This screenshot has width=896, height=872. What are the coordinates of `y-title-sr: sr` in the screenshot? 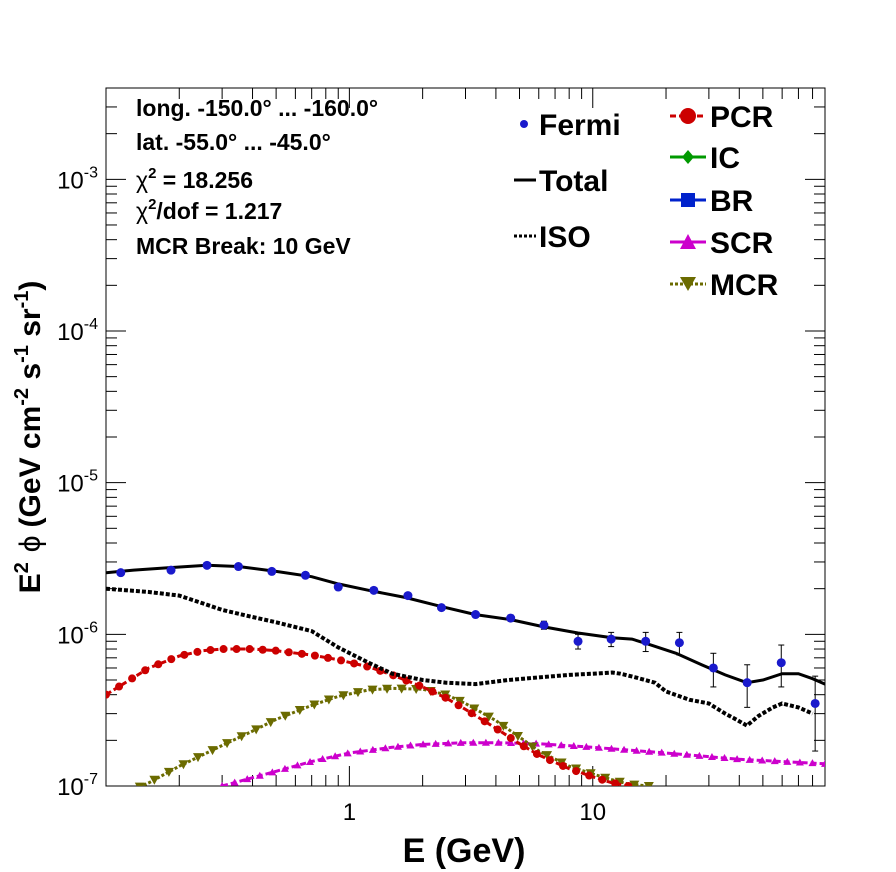 It's located at (30, 326).